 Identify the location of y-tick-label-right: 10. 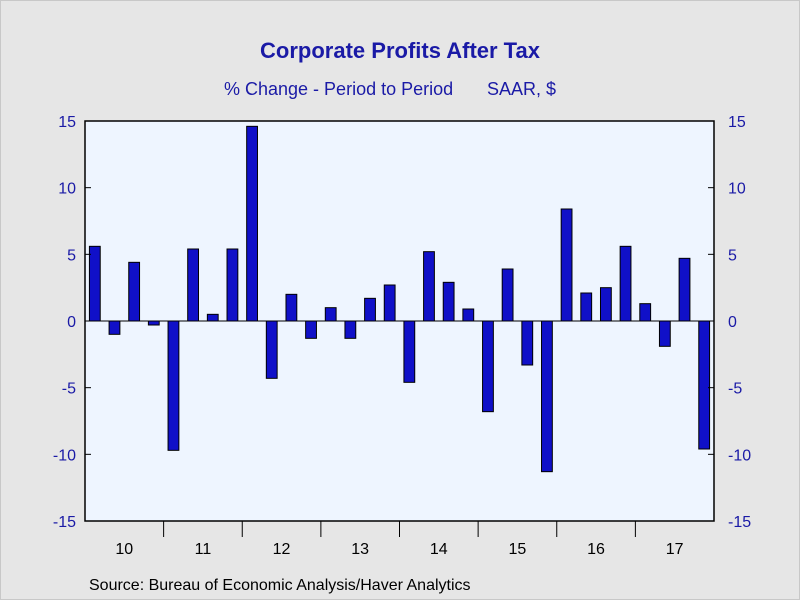
(737, 189).